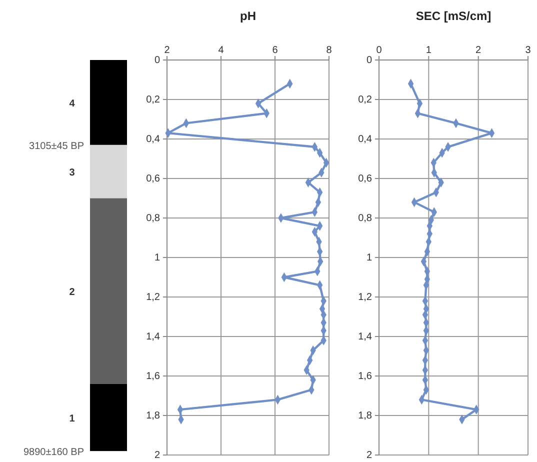 This screenshot has height=462, width=537. I want to click on series-label: 3, so click(72, 173).